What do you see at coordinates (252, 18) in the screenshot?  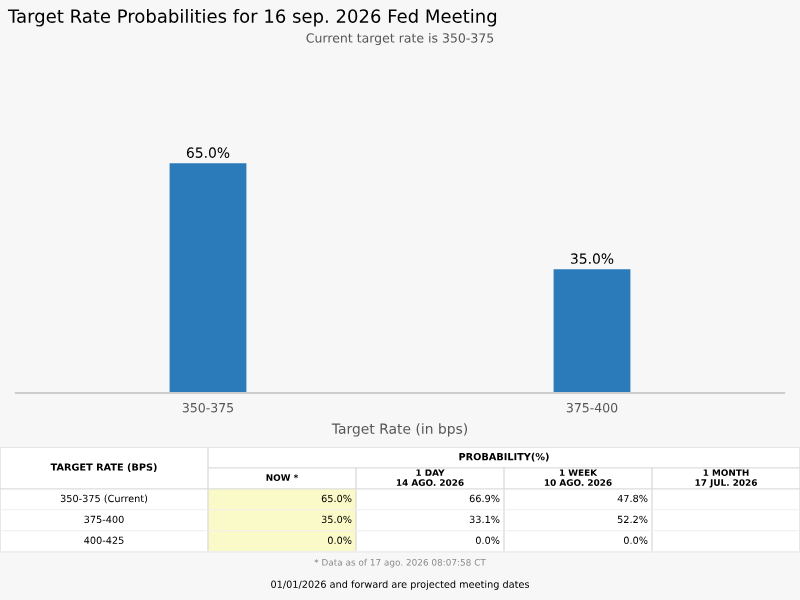 I see `chart-title: Target Rate Probabilities for 16 sep. 2026 Fed Meeting` at bounding box center [252, 18].